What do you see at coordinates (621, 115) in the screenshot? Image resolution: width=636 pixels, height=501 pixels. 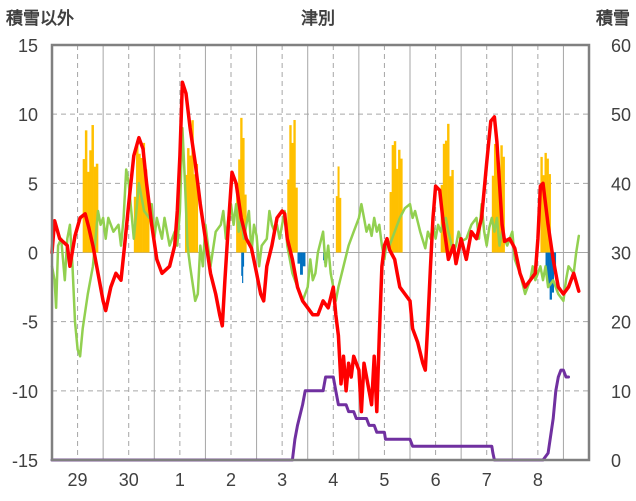 I see `right-tick-label: 50` at bounding box center [621, 115].